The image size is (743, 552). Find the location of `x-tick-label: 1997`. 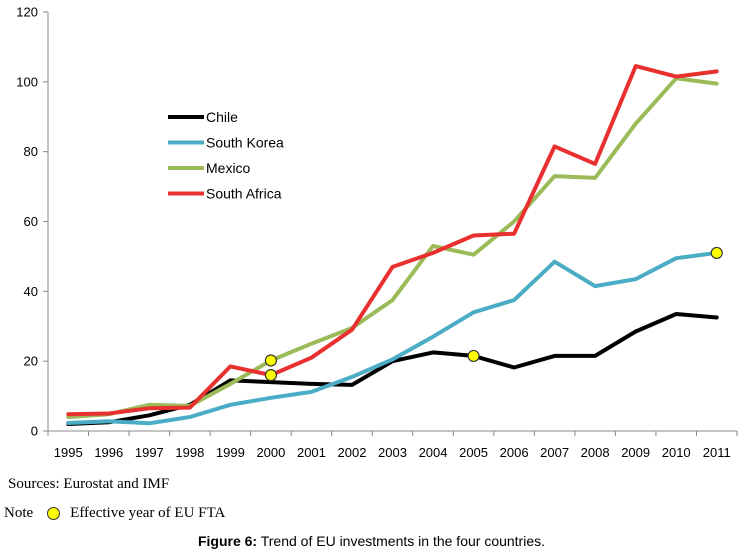

x-tick-label: 1997 is located at coordinates (149, 452).